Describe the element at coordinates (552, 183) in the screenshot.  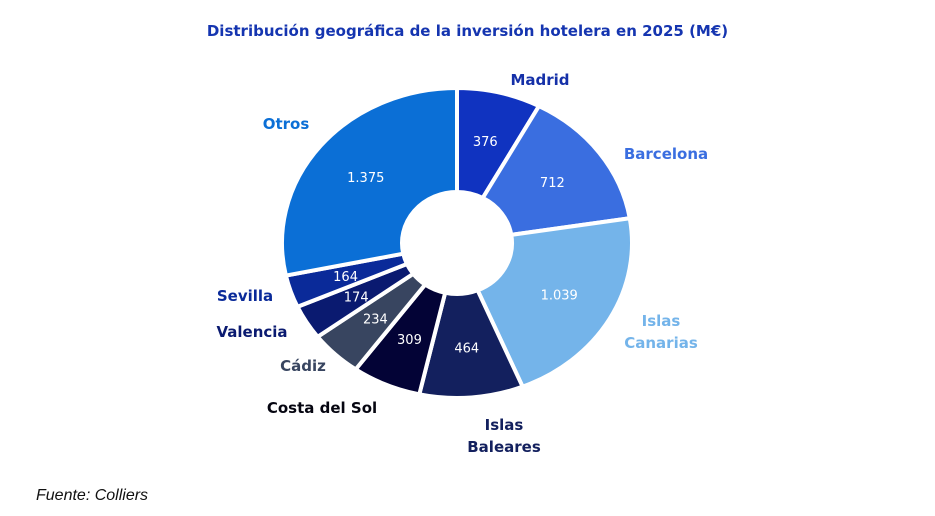
I see `value-label: 712` at that location.